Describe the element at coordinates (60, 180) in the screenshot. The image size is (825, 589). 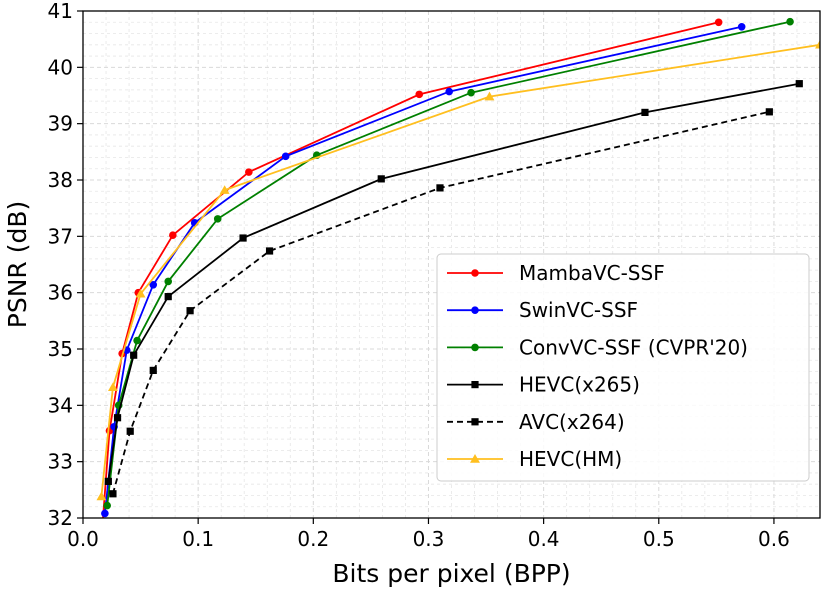
I see `y-tick-label: 38` at that location.